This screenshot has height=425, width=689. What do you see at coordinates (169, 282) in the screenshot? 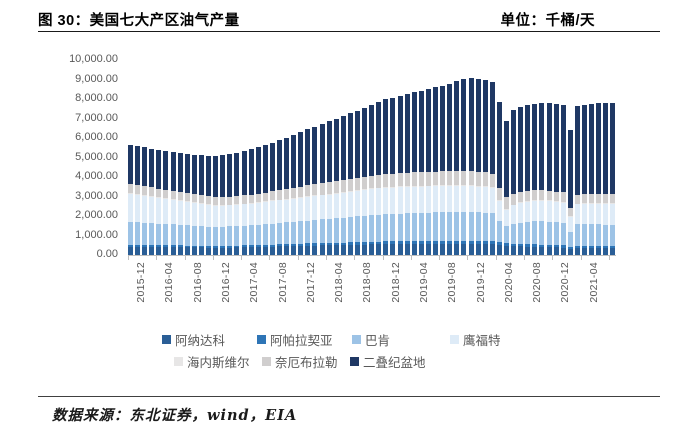
I see `x-tick-label: 2016-04` at bounding box center [169, 282].